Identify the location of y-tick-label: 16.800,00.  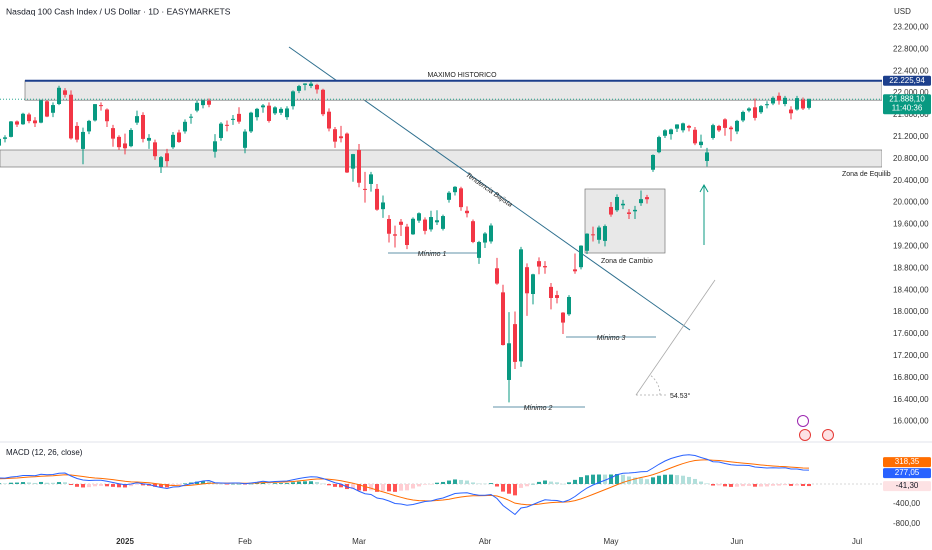
(911, 377).